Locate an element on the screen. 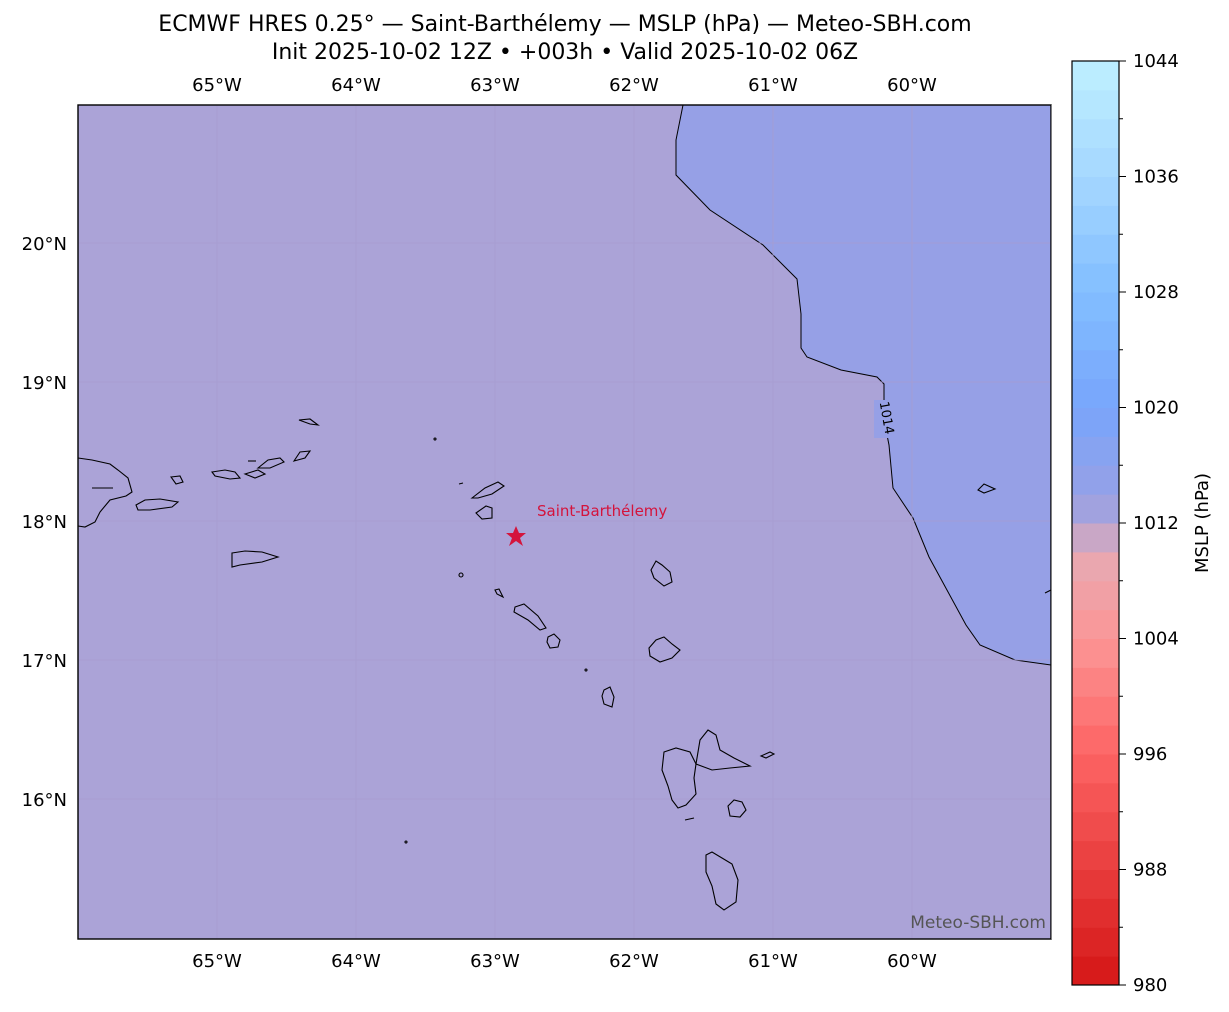 The image size is (1229, 1012). lon-tick-top-64w: 64°W is located at coordinates (356, 85).